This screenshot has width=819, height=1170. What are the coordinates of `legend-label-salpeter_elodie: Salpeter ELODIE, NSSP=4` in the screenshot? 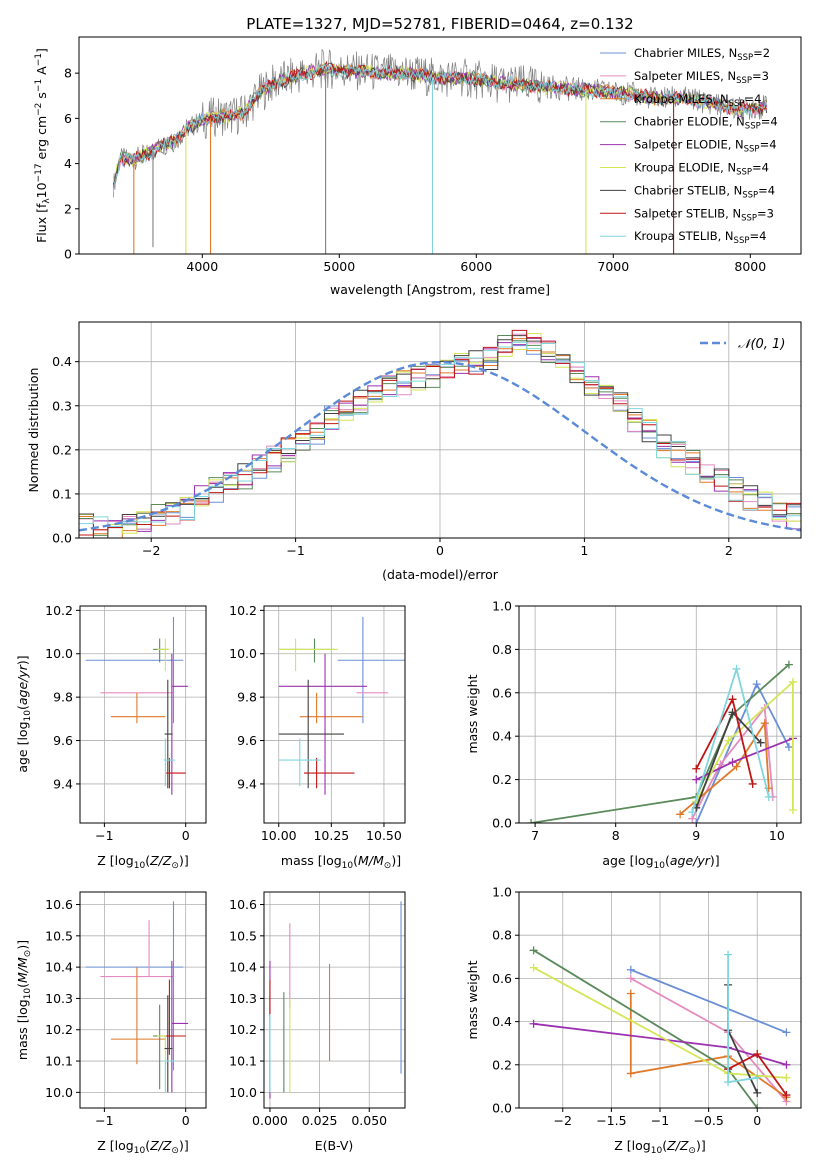 It's located at (705, 146).